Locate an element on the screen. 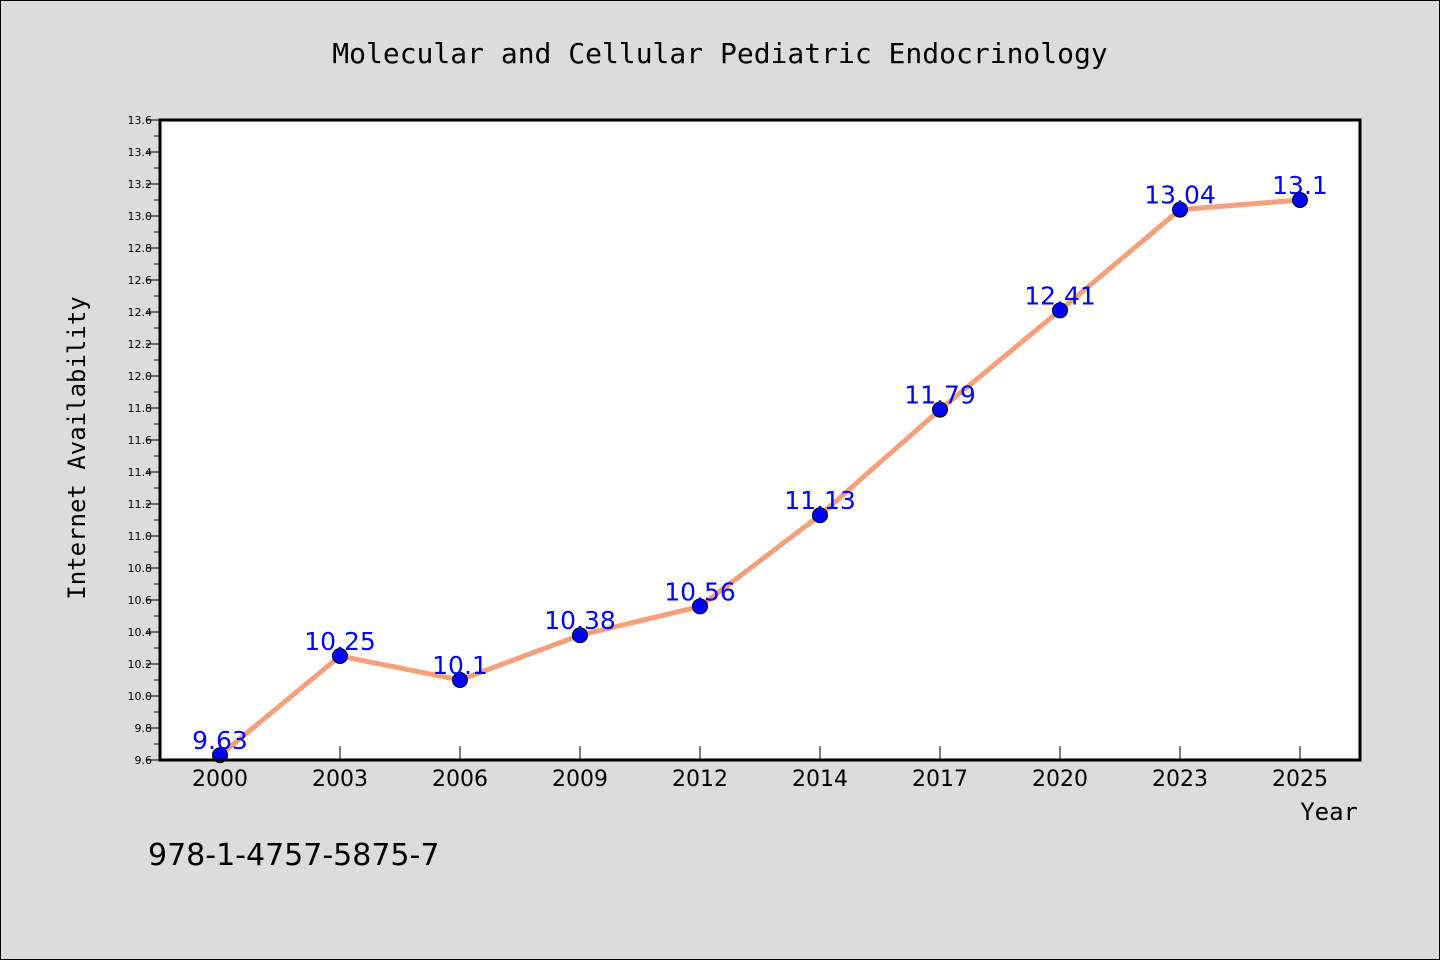  data-label: 11.79 is located at coordinates (940, 395).